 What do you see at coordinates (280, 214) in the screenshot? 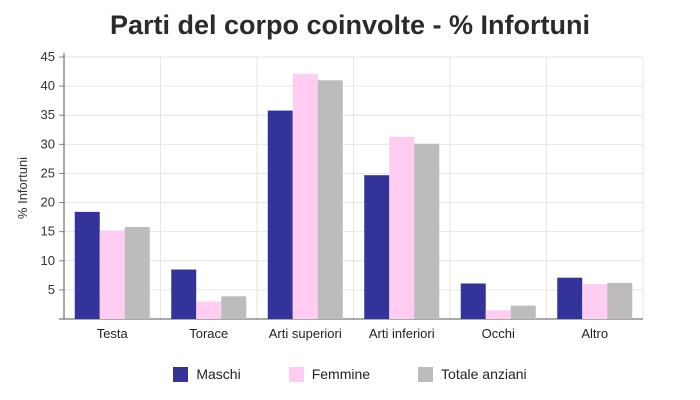
I see `bar-maschi-arti-superiori` at bounding box center [280, 214].